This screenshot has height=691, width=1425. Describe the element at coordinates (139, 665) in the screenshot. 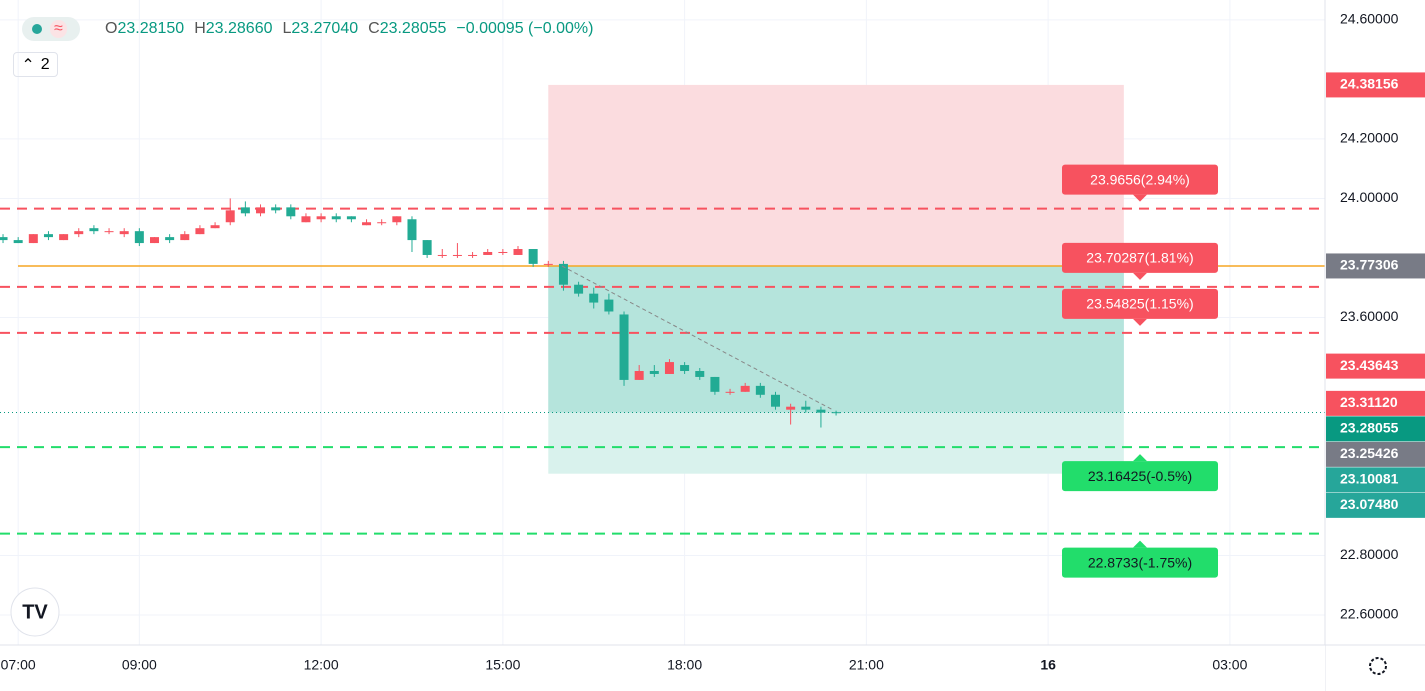

I see `x-tick-label: 09:00` at that location.